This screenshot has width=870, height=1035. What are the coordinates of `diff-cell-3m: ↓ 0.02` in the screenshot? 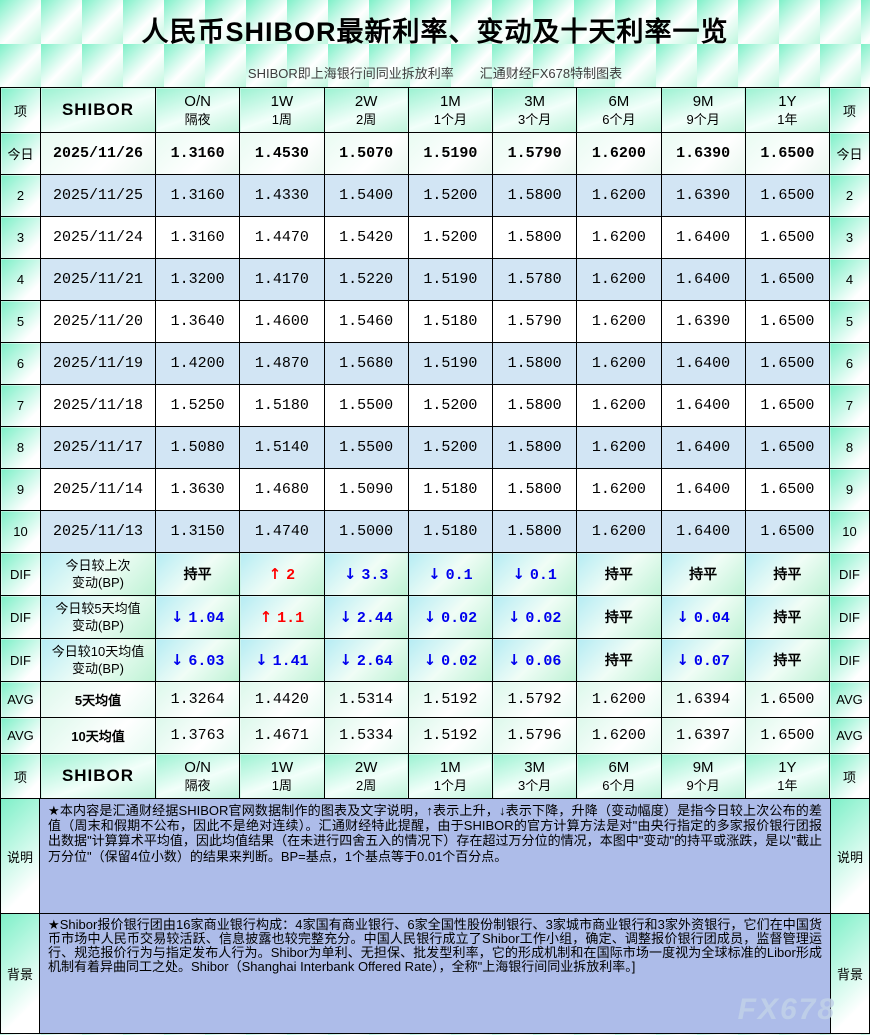 It's located at (534, 617).